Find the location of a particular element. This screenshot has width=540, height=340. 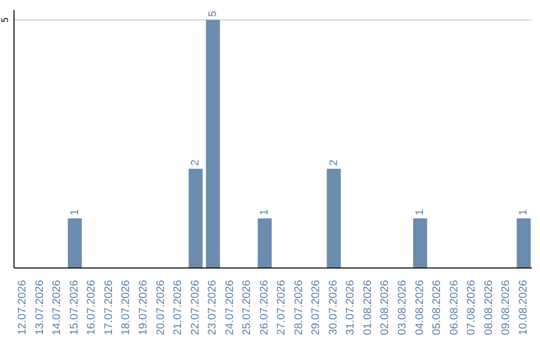

x-tick-label: 23.07.2026 is located at coordinates (212, 308).